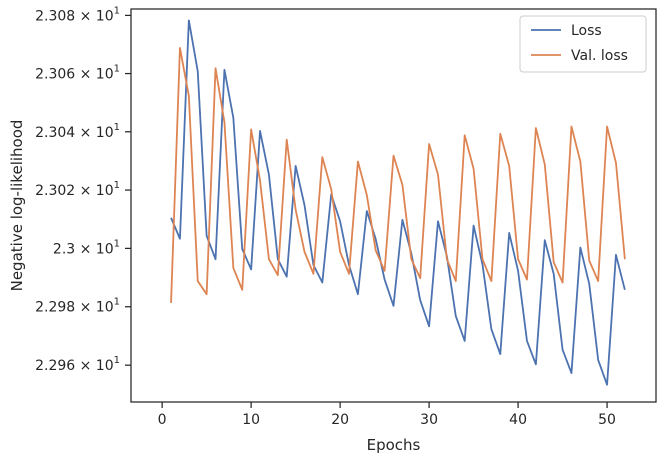  I want to click on legend: Loss Val. loss, so click(583, 44).